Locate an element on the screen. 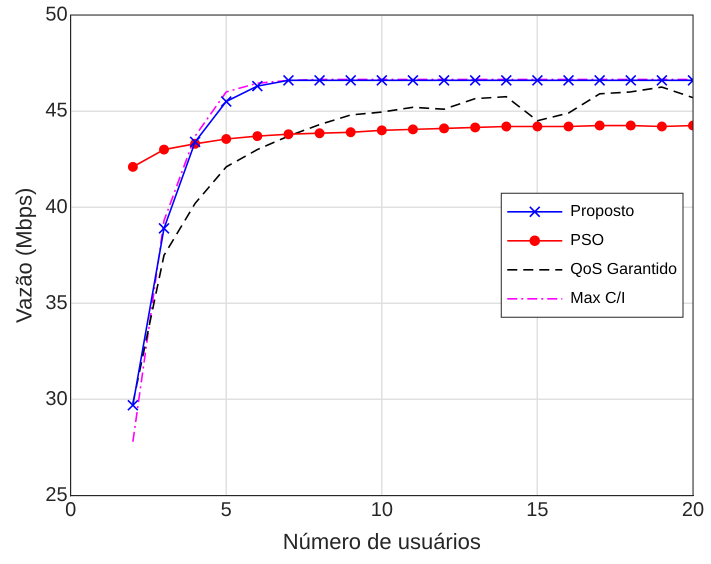 The height and width of the screenshot is (564, 711). y-tick-label: 45 is located at coordinates (56, 111).